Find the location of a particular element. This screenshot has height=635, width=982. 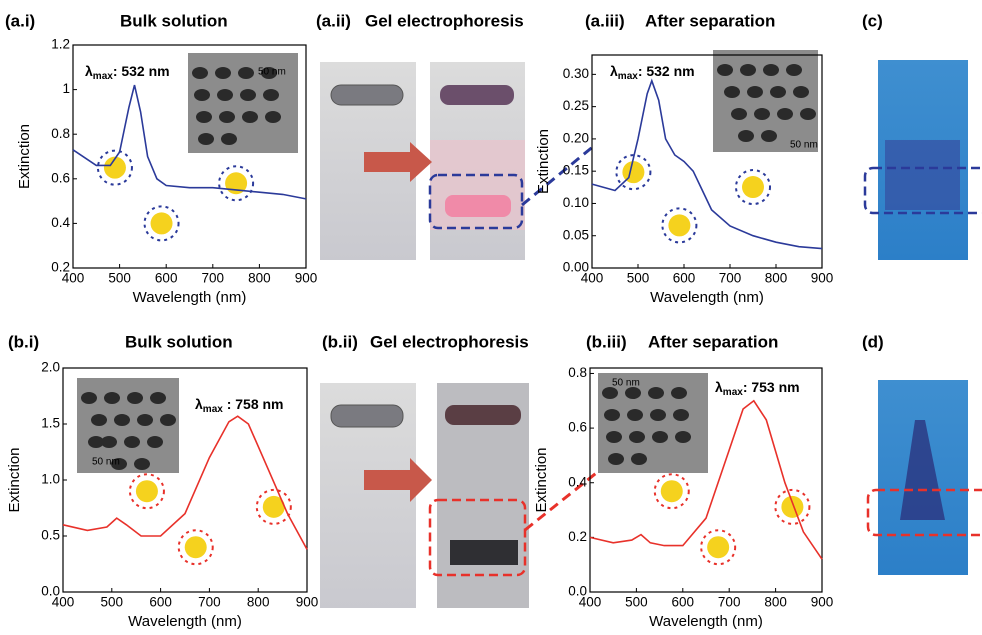

panel-label: (a.i) is located at coordinates (20, 20).